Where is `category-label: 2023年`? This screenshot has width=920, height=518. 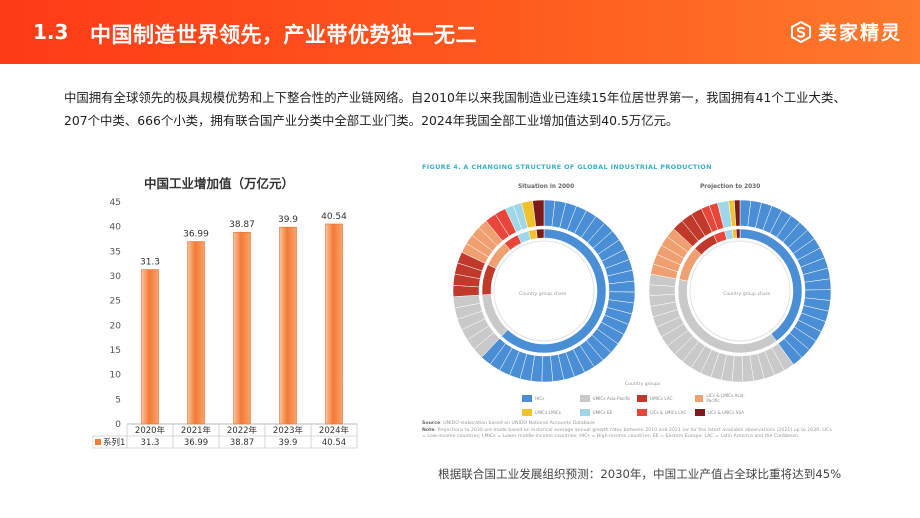 category-label: 2023年 is located at coordinates (288, 430).